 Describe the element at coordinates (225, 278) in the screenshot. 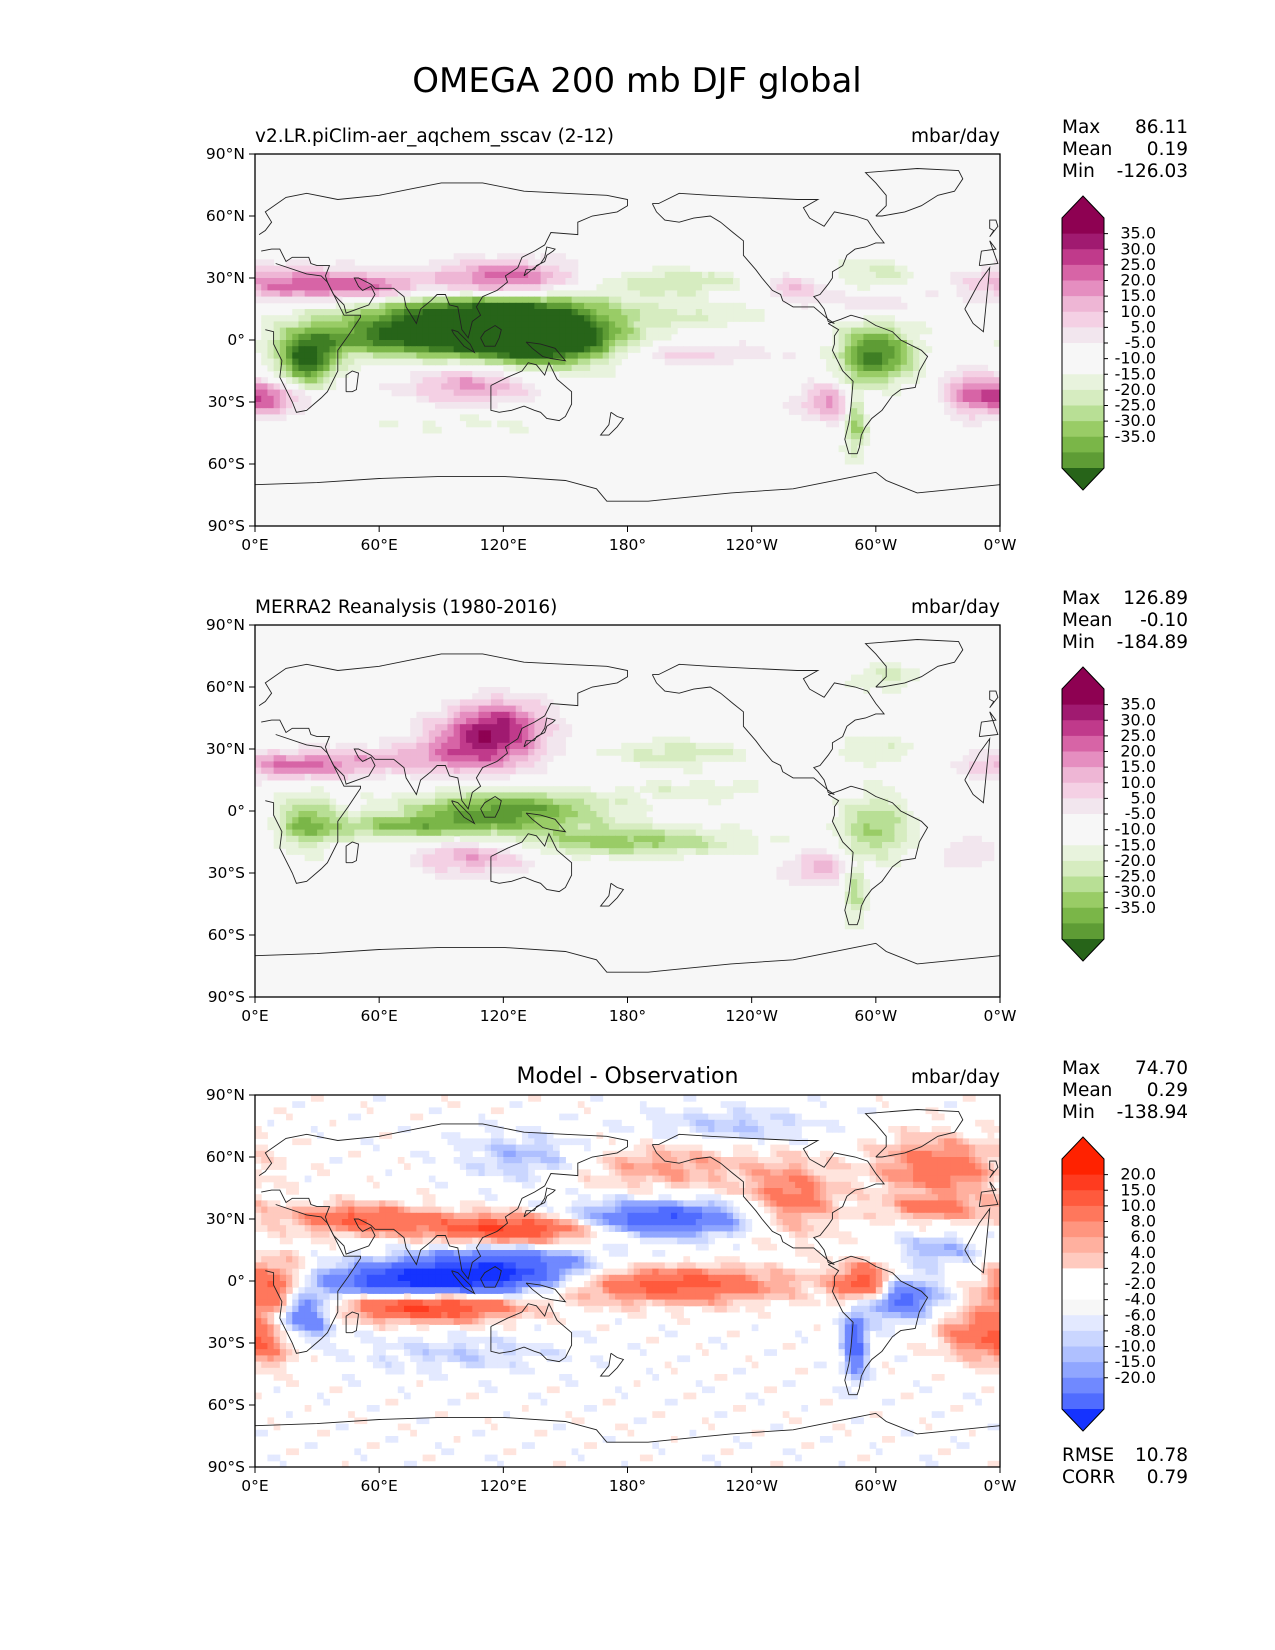

I see `y-tick-label: 30°N` at that location.